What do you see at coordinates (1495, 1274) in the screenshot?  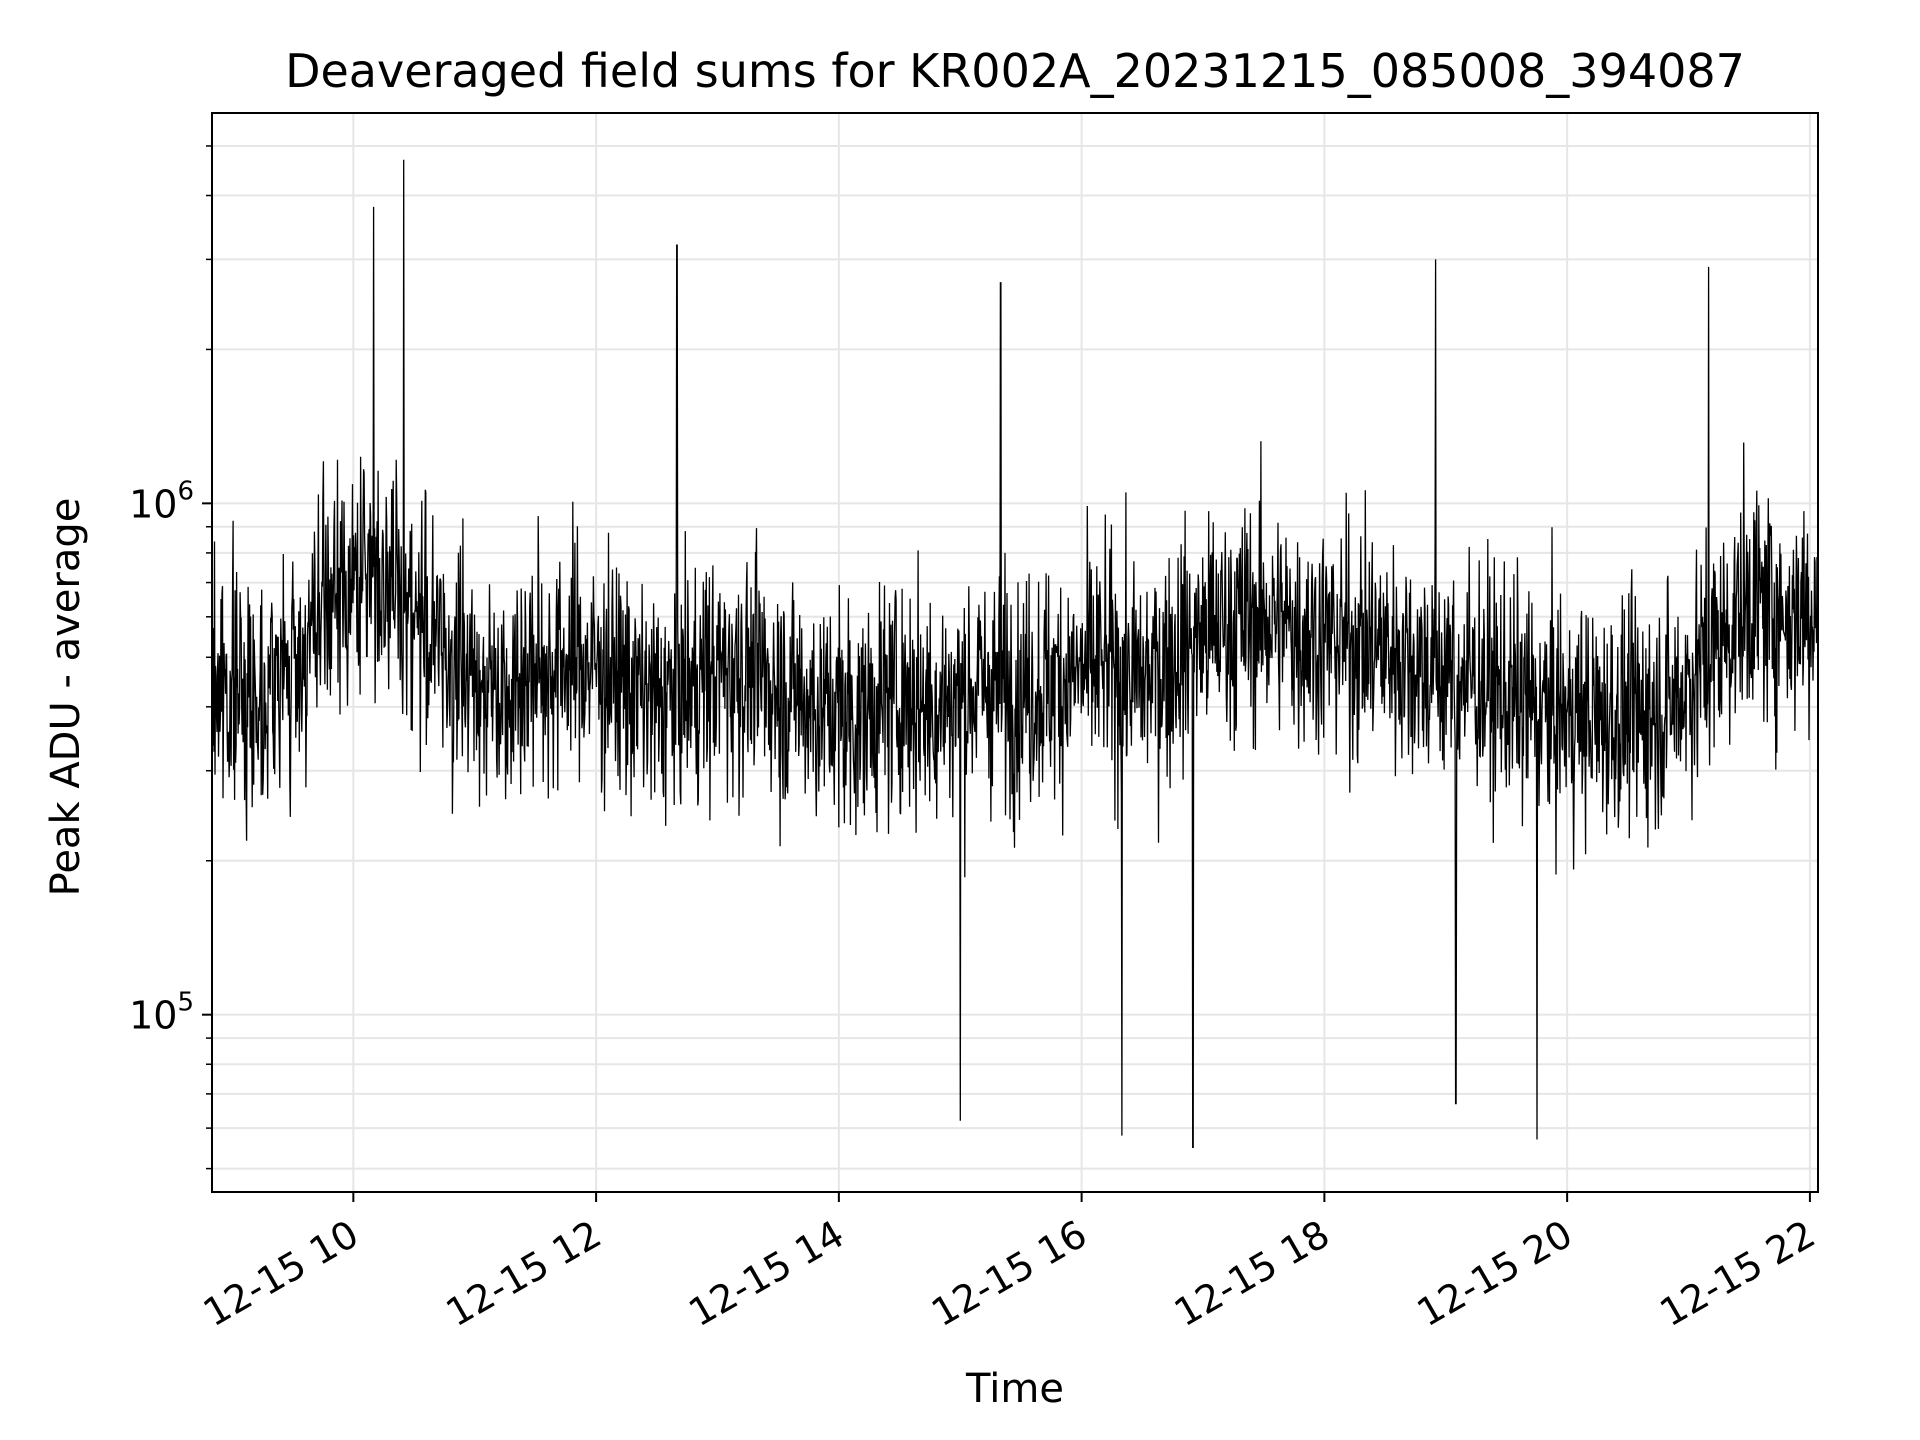 I see `x-tick-label: 12-15 20` at bounding box center [1495, 1274].